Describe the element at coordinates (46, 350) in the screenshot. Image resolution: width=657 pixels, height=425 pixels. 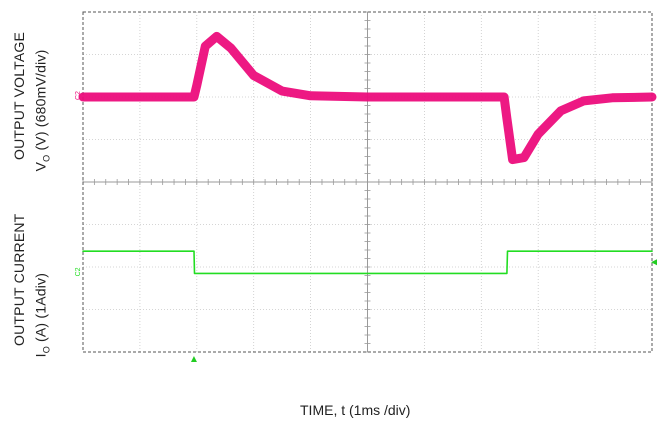
I see `current-axis-subscript: O` at that location.